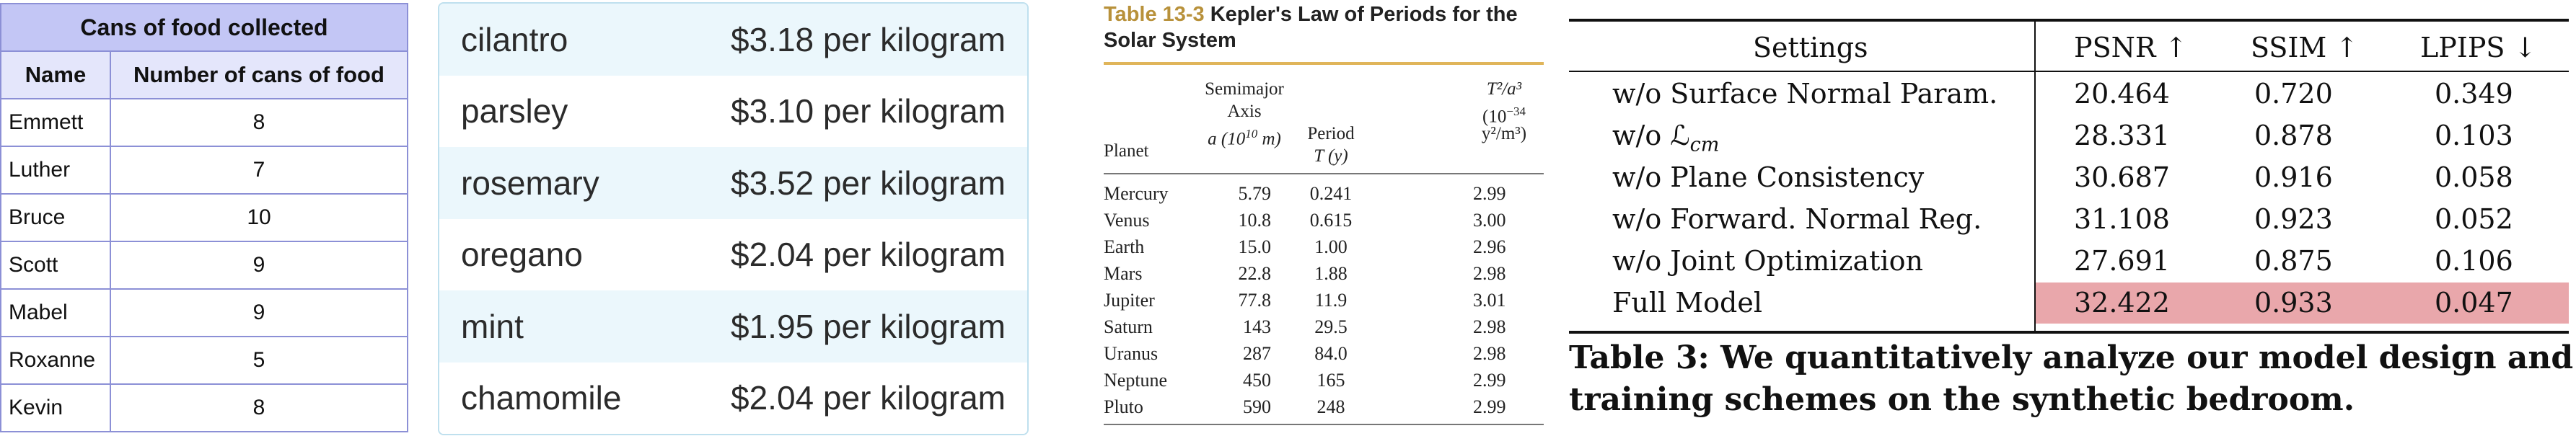 This screenshot has height=436, width=2576. What do you see at coordinates (55, 218) in the screenshot?
I see `name-cell: Bruce` at bounding box center [55, 218].